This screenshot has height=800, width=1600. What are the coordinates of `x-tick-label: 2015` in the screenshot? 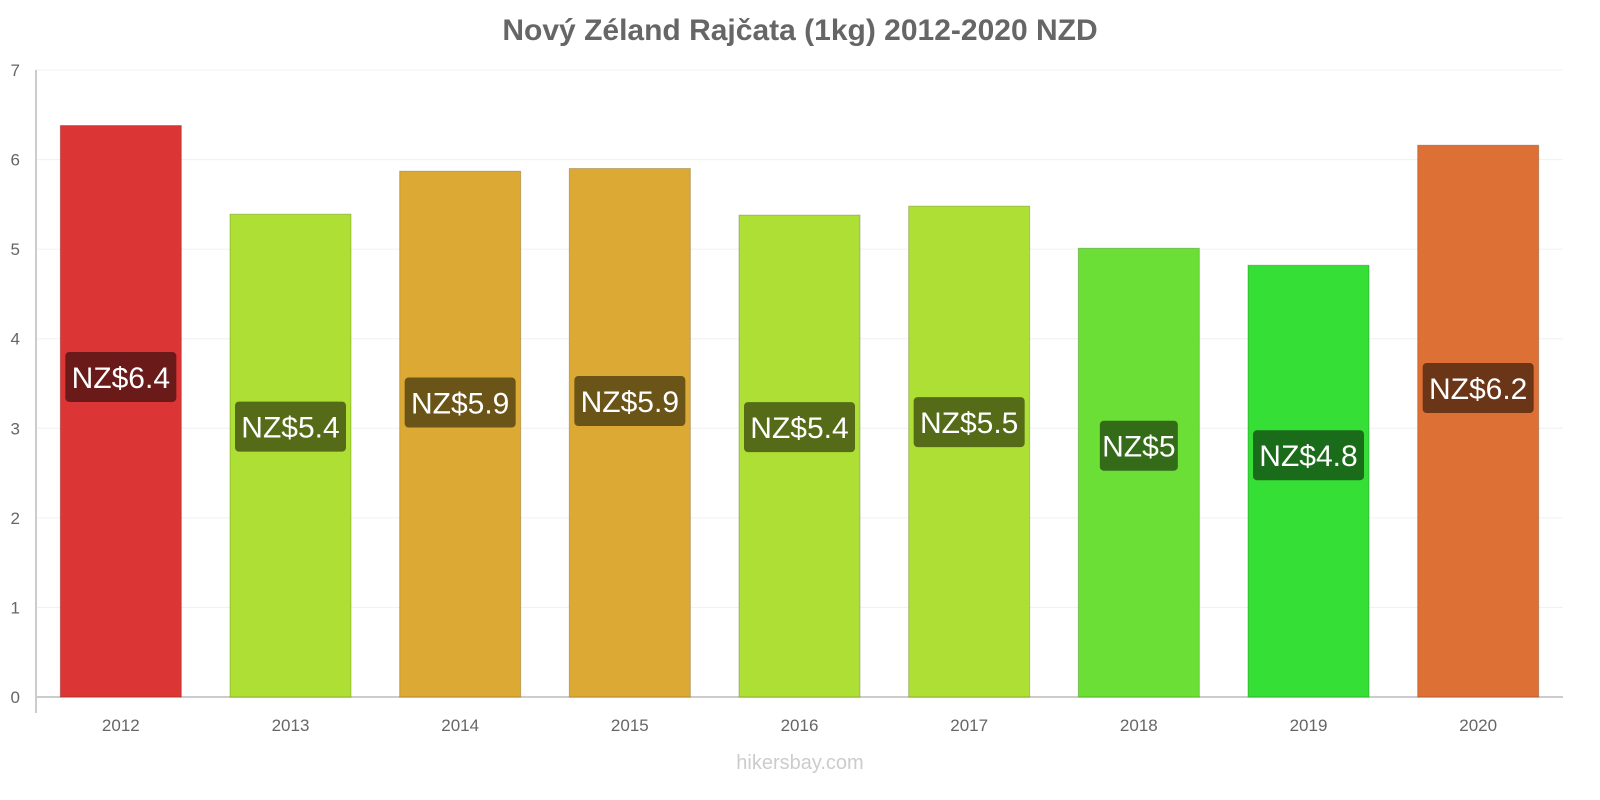 It's located at (630, 725).